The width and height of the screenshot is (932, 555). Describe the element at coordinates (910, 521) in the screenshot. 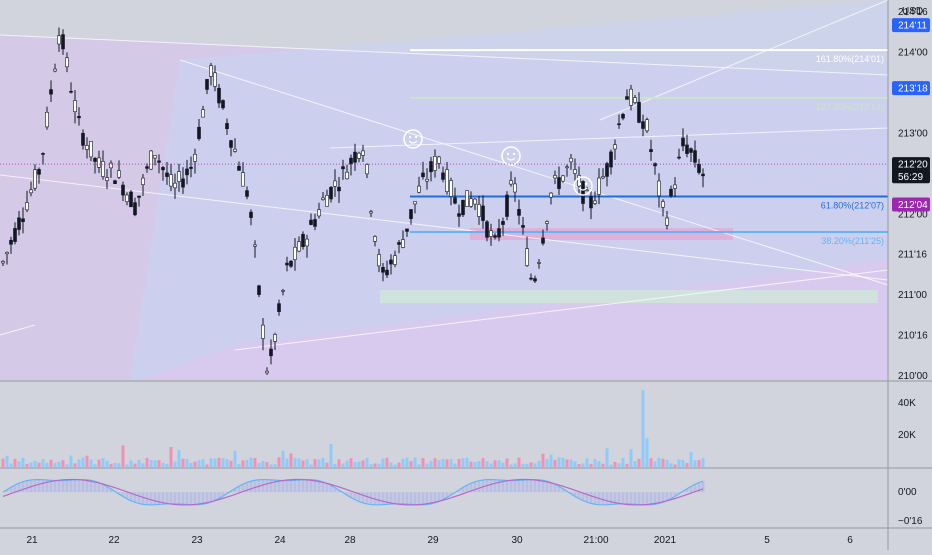

I see `macd-tick-label: −0'16` at that location.